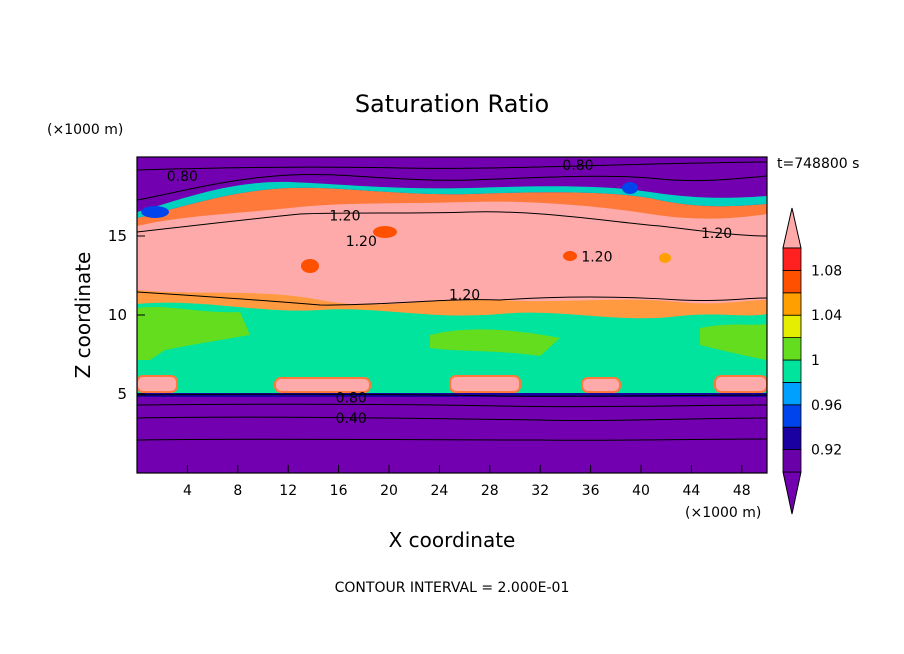 Image resolution: width=904 pixels, height=654 pixels. What do you see at coordinates (122, 394) in the screenshot?
I see `y-tick-label: 5` at bounding box center [122, 394].